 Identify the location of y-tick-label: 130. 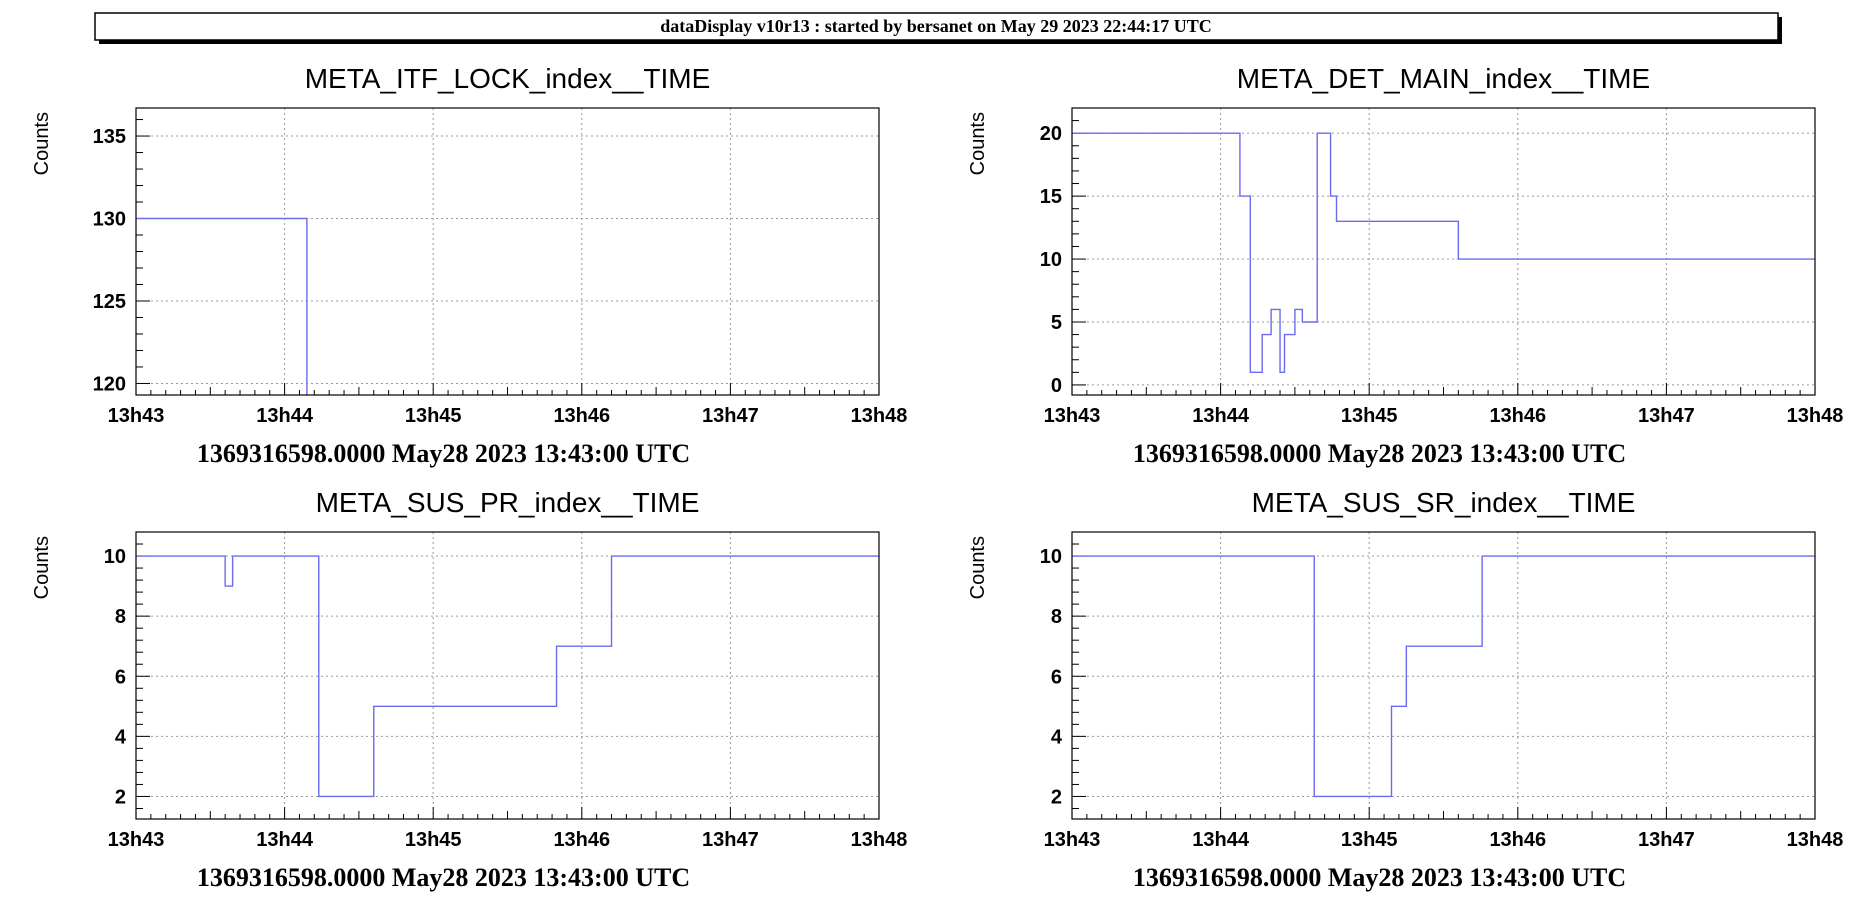
(109, 220).